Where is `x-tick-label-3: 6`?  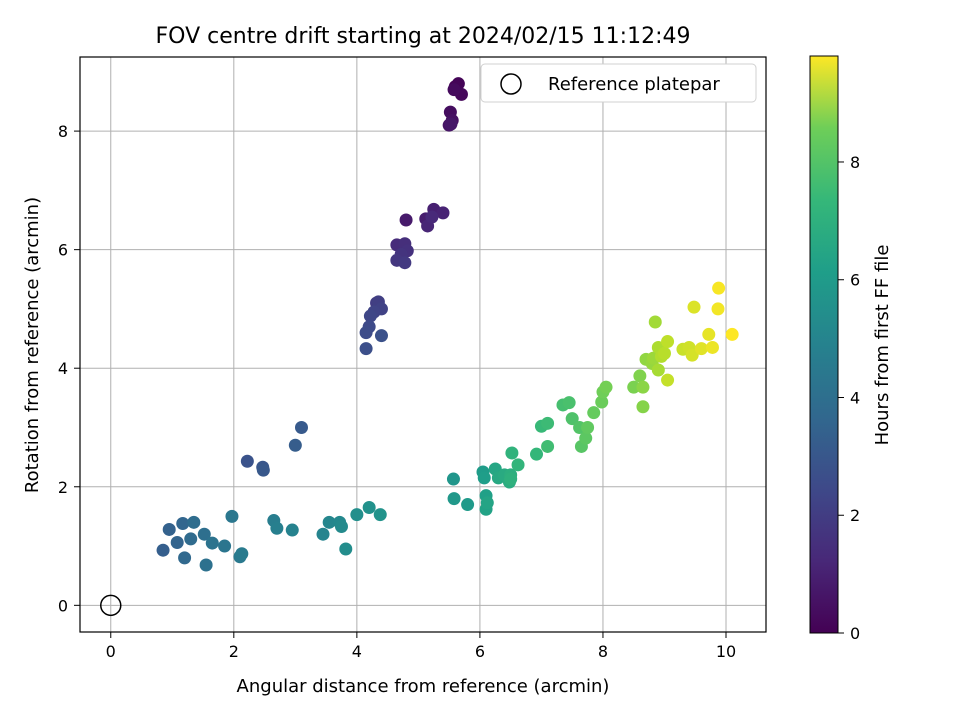 x-tick-label-3: 6 is located at coordinates (480, 651).